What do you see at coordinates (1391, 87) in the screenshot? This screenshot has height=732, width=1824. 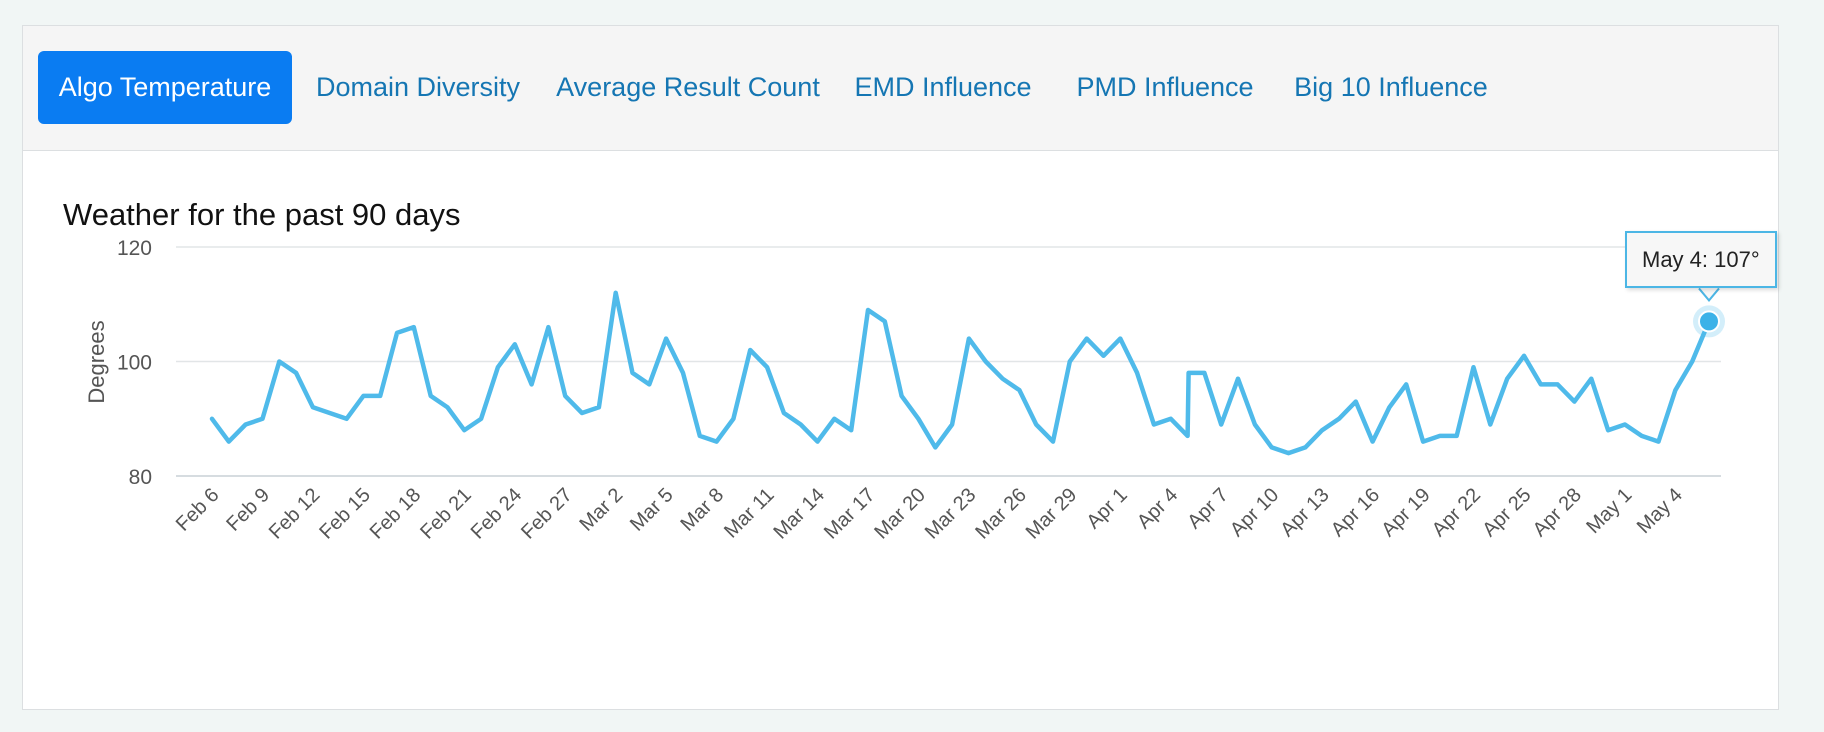 I see `tab-big-10-influence: Big 10 Influence` at bounding box center [1391, 87].